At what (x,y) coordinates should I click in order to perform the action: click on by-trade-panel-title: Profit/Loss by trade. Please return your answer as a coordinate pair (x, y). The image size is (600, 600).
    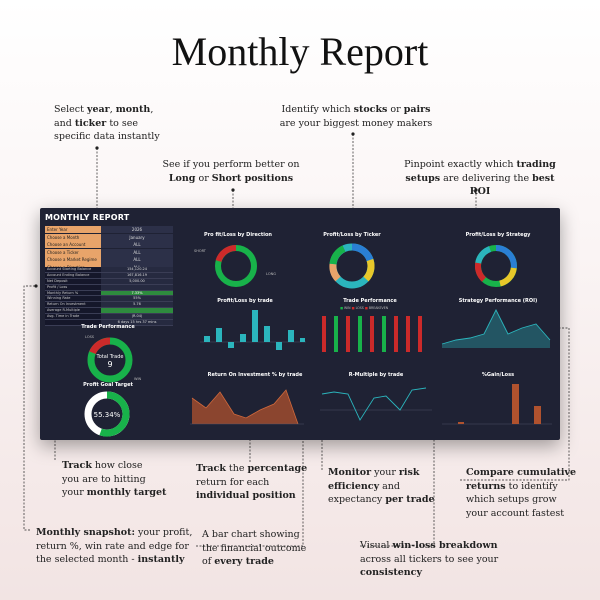
    Looking at the image, I should click on (245, 301).